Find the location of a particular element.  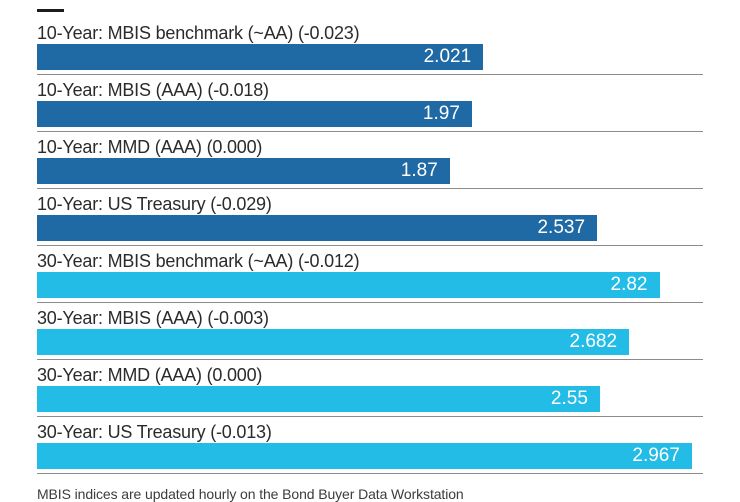

bar-row: 10-Year: MMD (AAA) (0.000) 1.87 is located at coordinates (370, 160).